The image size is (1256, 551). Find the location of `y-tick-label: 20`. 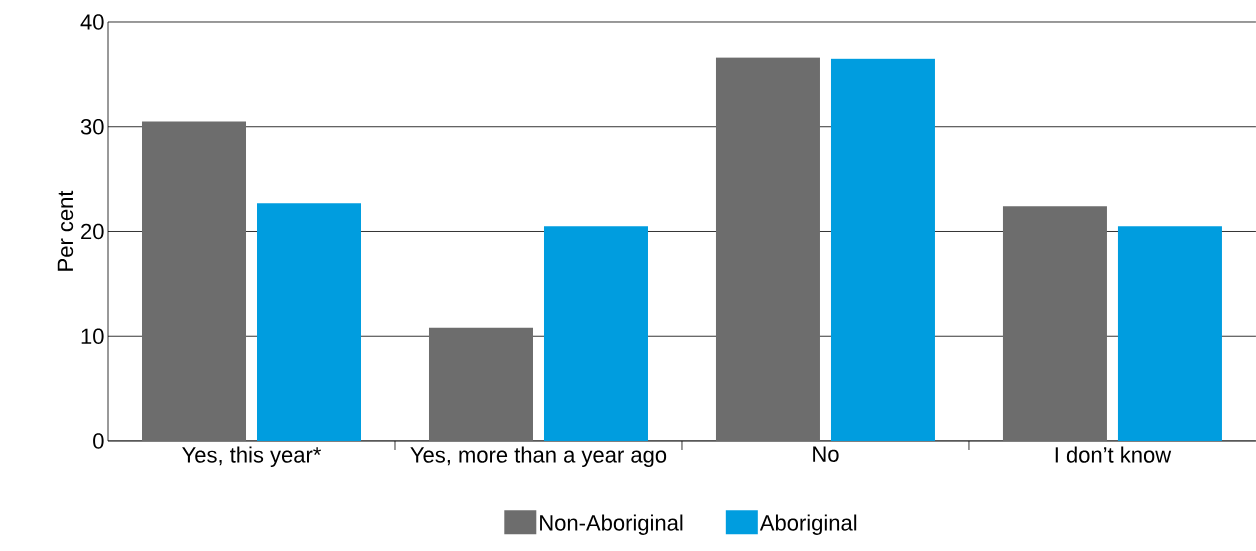

y-tick-label: 20 is located at coordinates (92, 231).